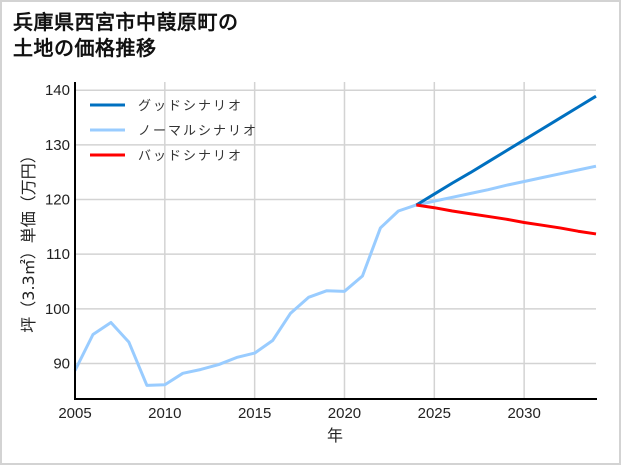 The image size is (621, 465). Describe the element at coordinates (126, 35) in the screenshot. I see `chart-title: 兵庫県西宮市中葭原町の 土地の価格推移` at that location.